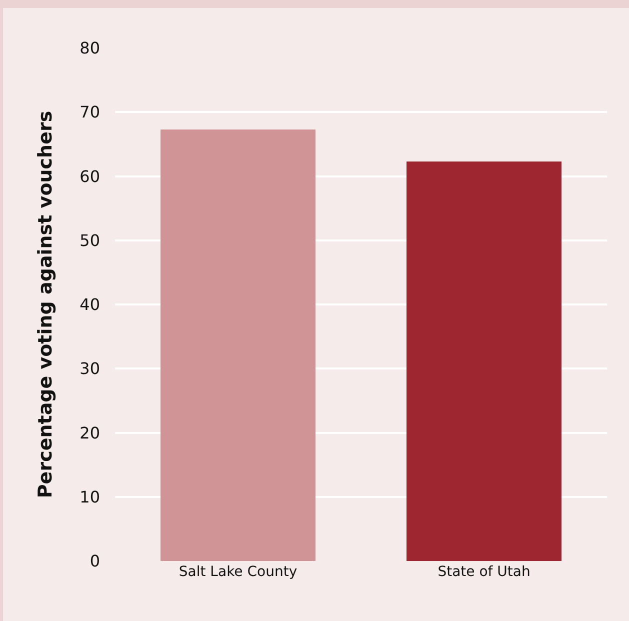 This screenshot has height=621, width=629. I want to click on x-tick-label: State of Utah, so click(484, 572).